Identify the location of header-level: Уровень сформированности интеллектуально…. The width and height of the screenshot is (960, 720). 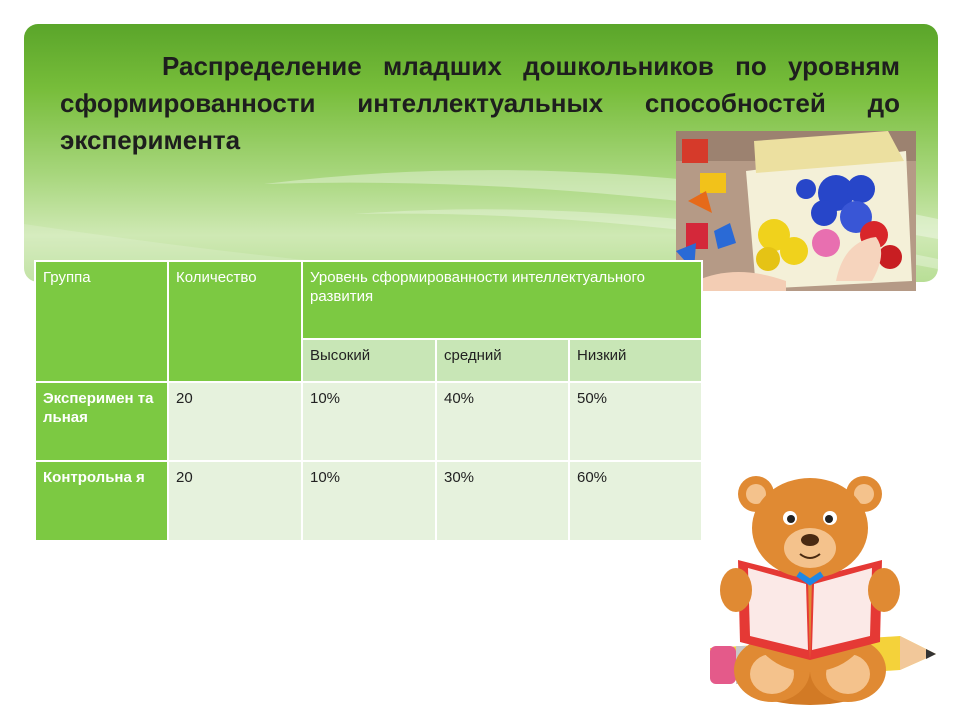
(502, 300).